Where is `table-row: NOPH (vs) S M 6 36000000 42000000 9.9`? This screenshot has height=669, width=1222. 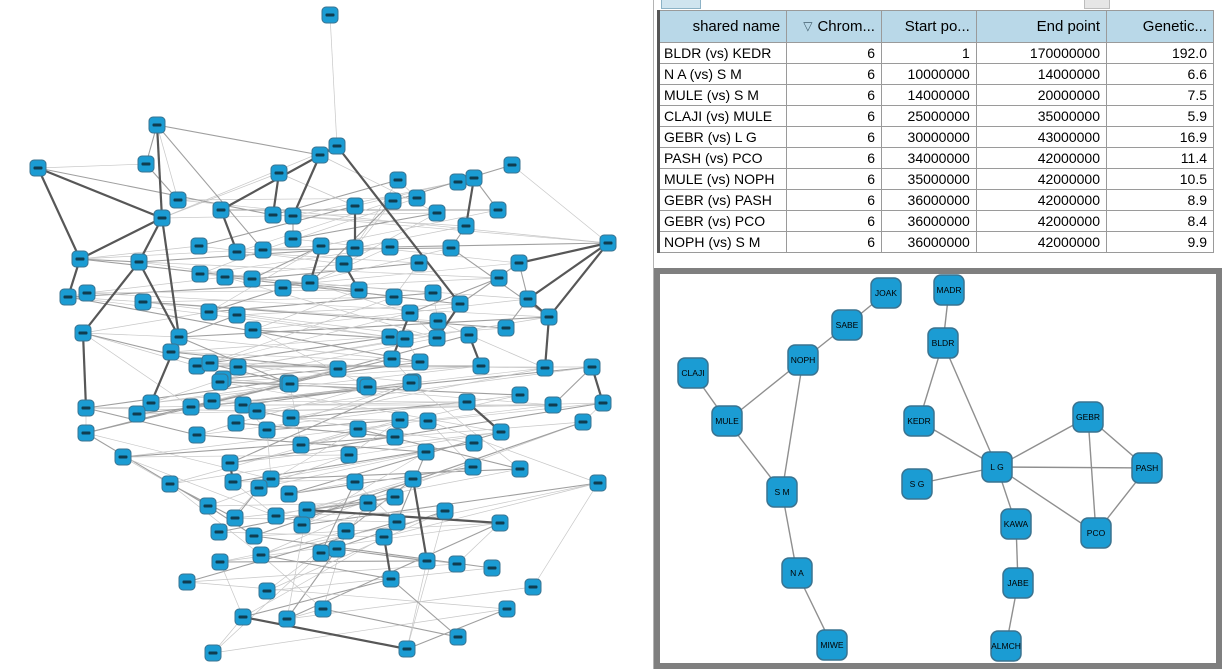
table-row: NOPH (vs) S M 6 36000000 42000000 9.9 is located at coordinates (935, 242).